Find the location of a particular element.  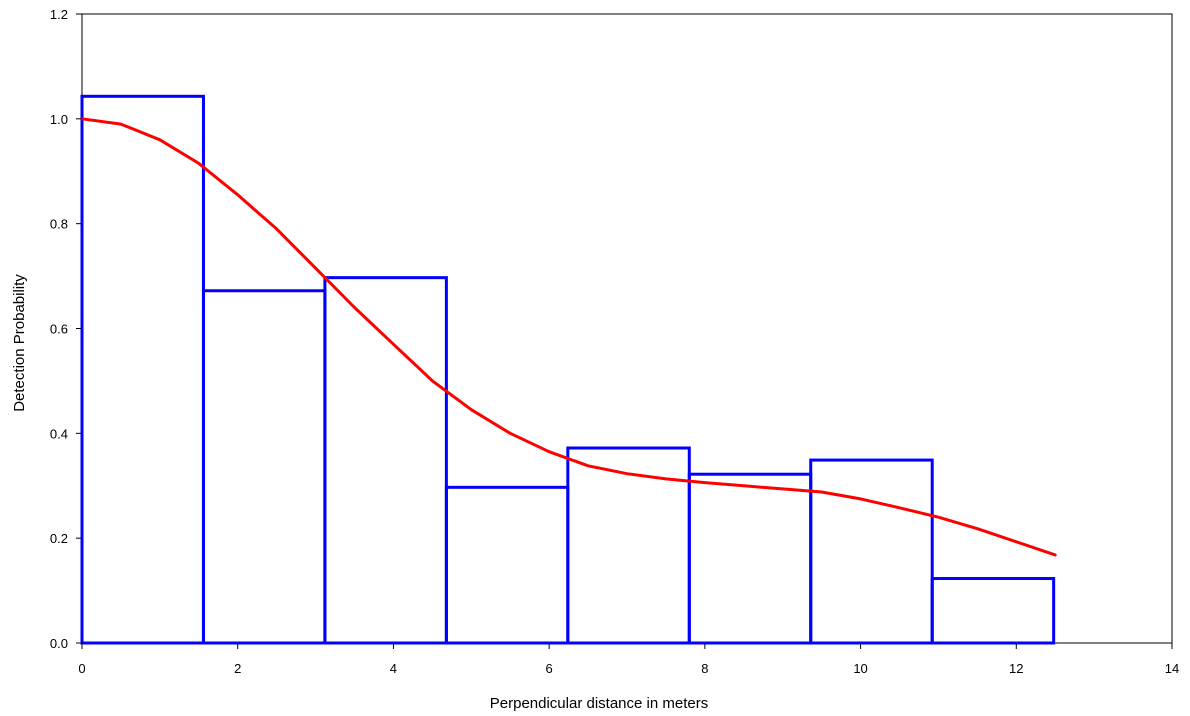

y-tick-label: 0.0 is located at coordinates (59, 643).